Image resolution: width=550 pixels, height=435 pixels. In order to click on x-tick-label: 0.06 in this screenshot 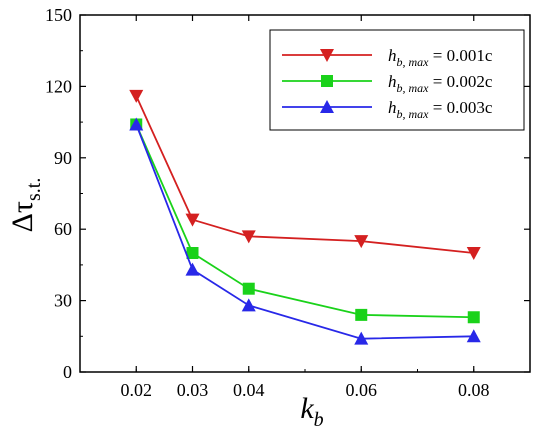, I will do `click(362, 390)`.